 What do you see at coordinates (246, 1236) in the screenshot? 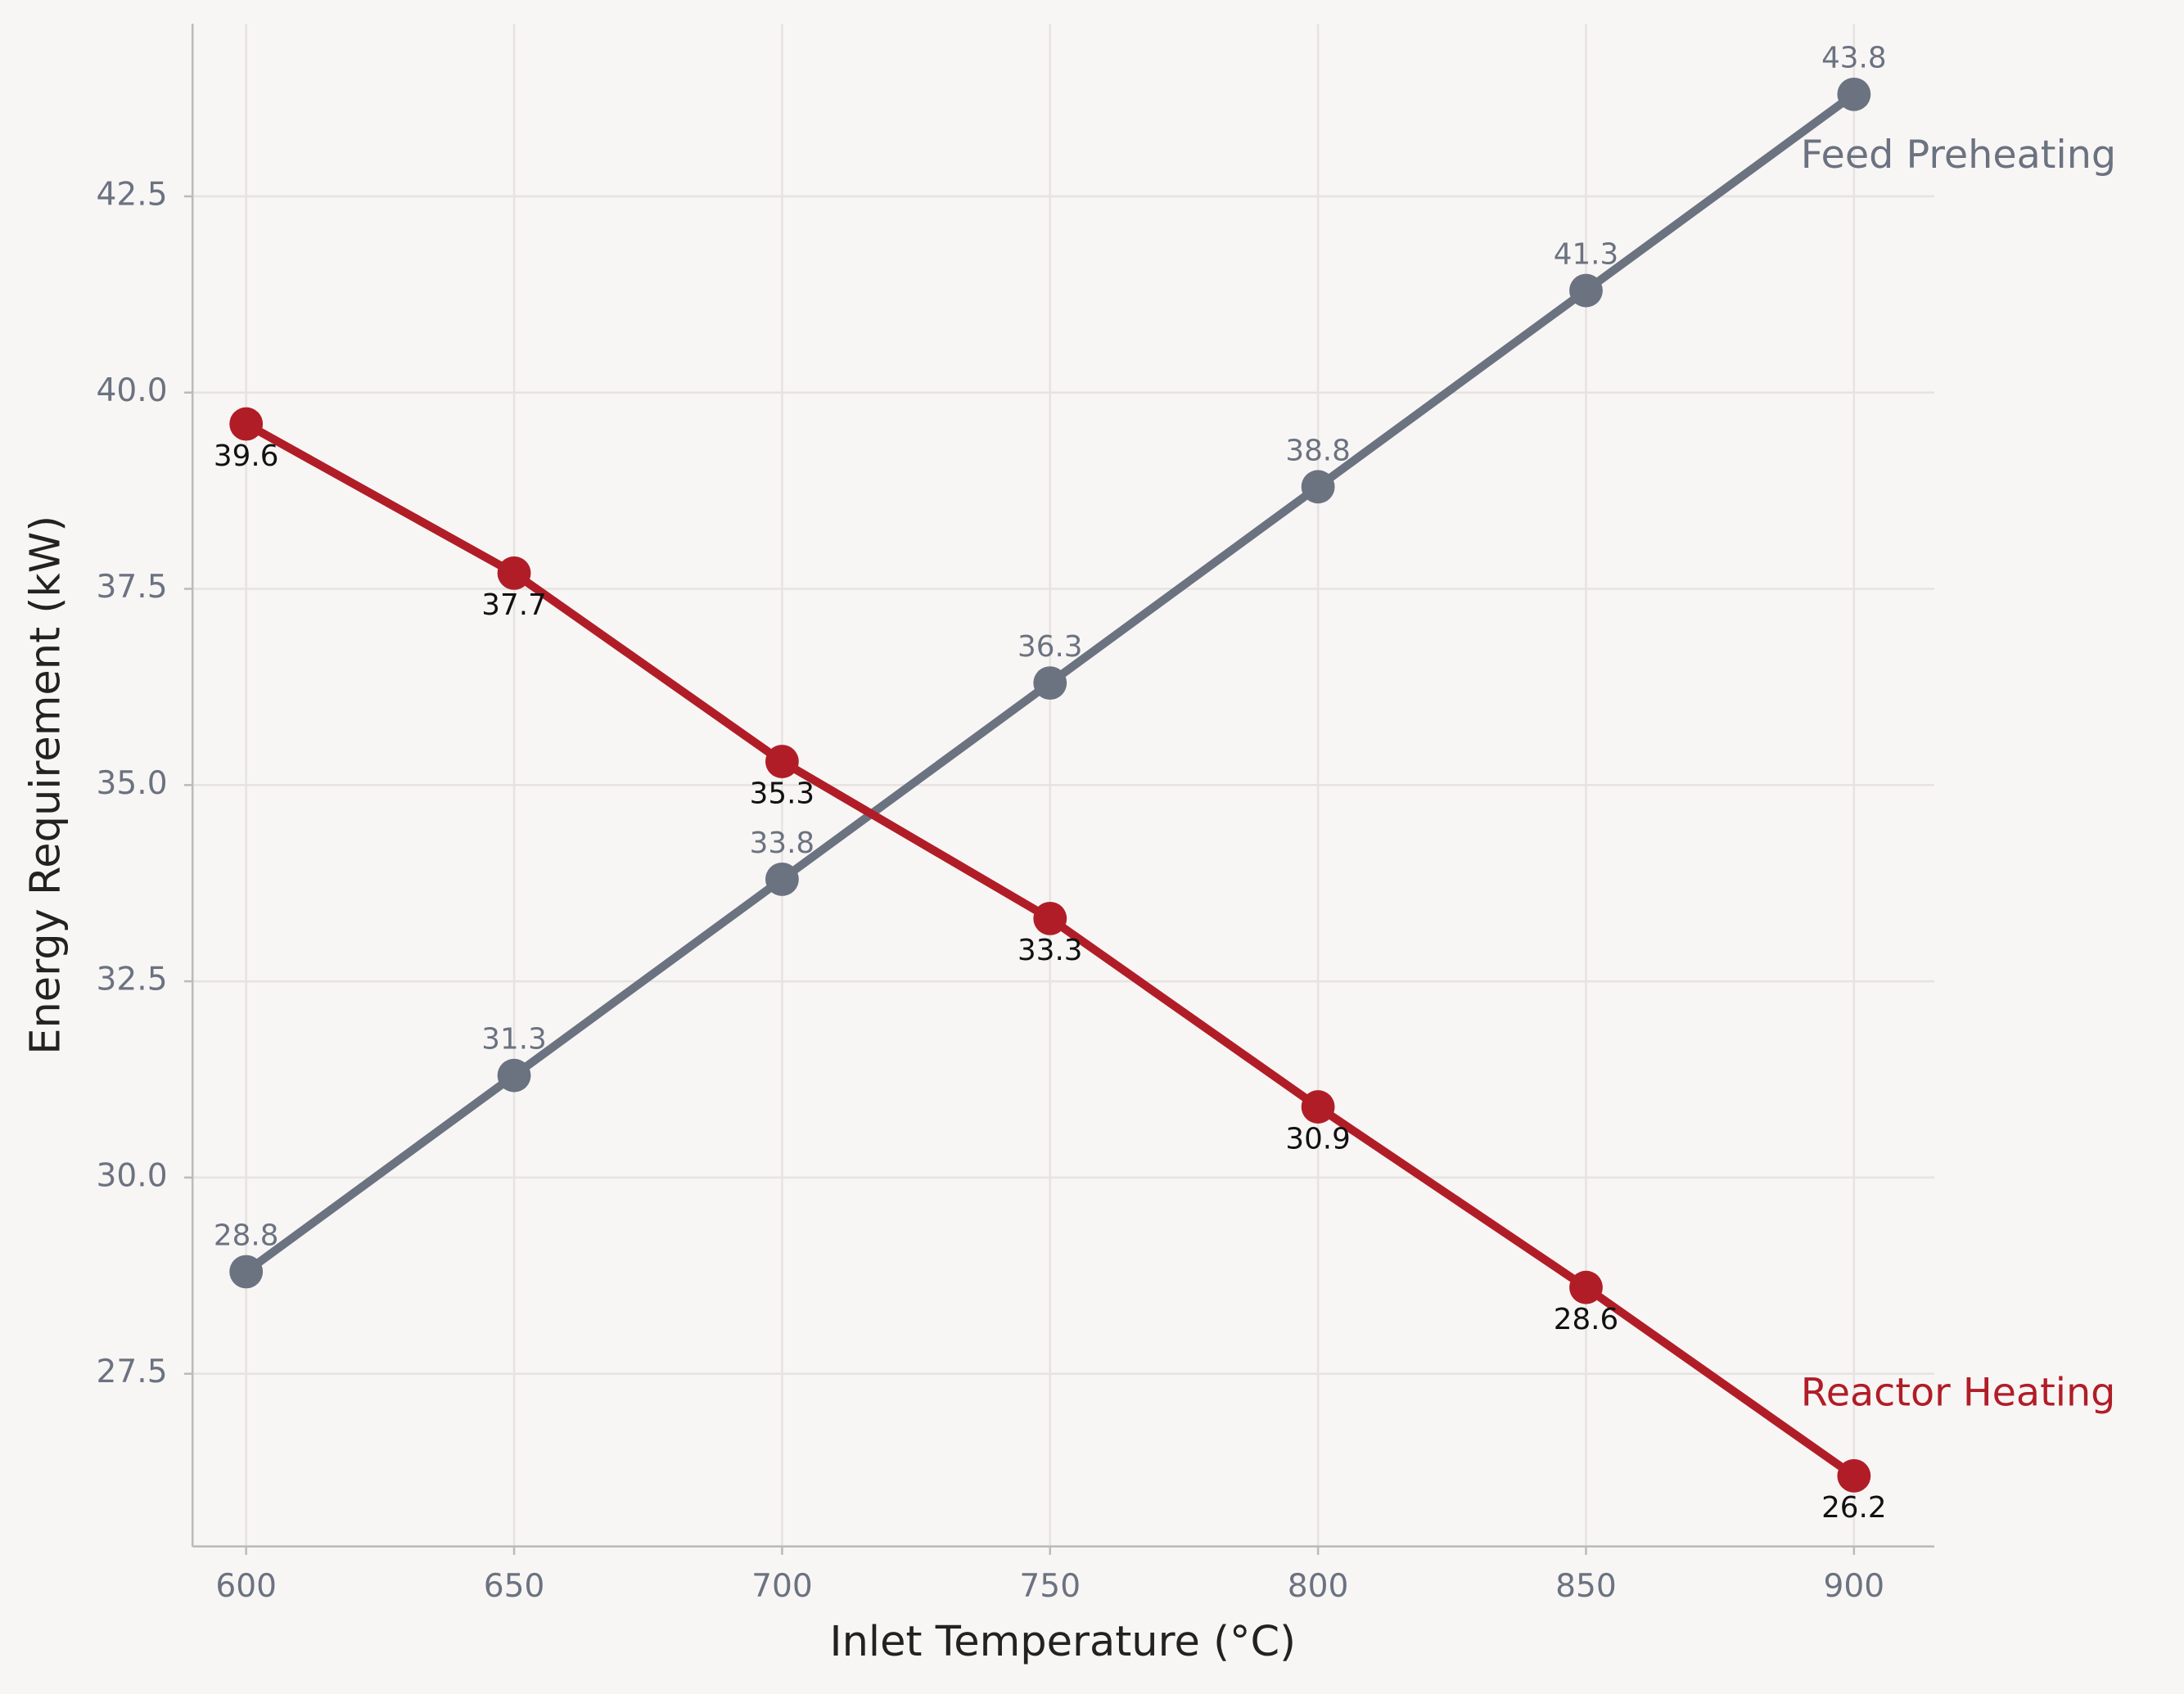
I see `value-label: 28.8` at bounding box center [246, 1236].